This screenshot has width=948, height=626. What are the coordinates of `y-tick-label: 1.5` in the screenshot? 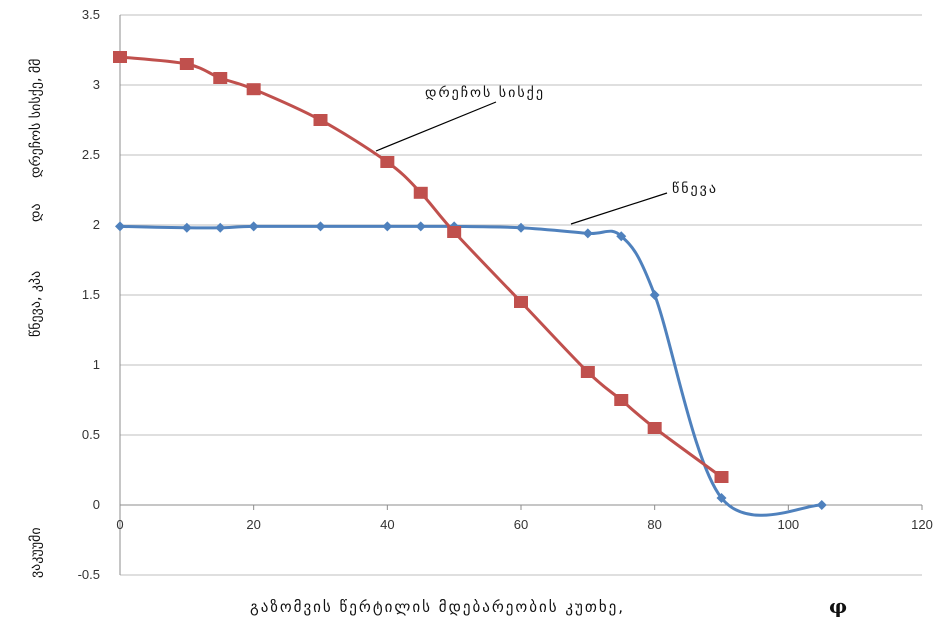 It's located at (91, 294).